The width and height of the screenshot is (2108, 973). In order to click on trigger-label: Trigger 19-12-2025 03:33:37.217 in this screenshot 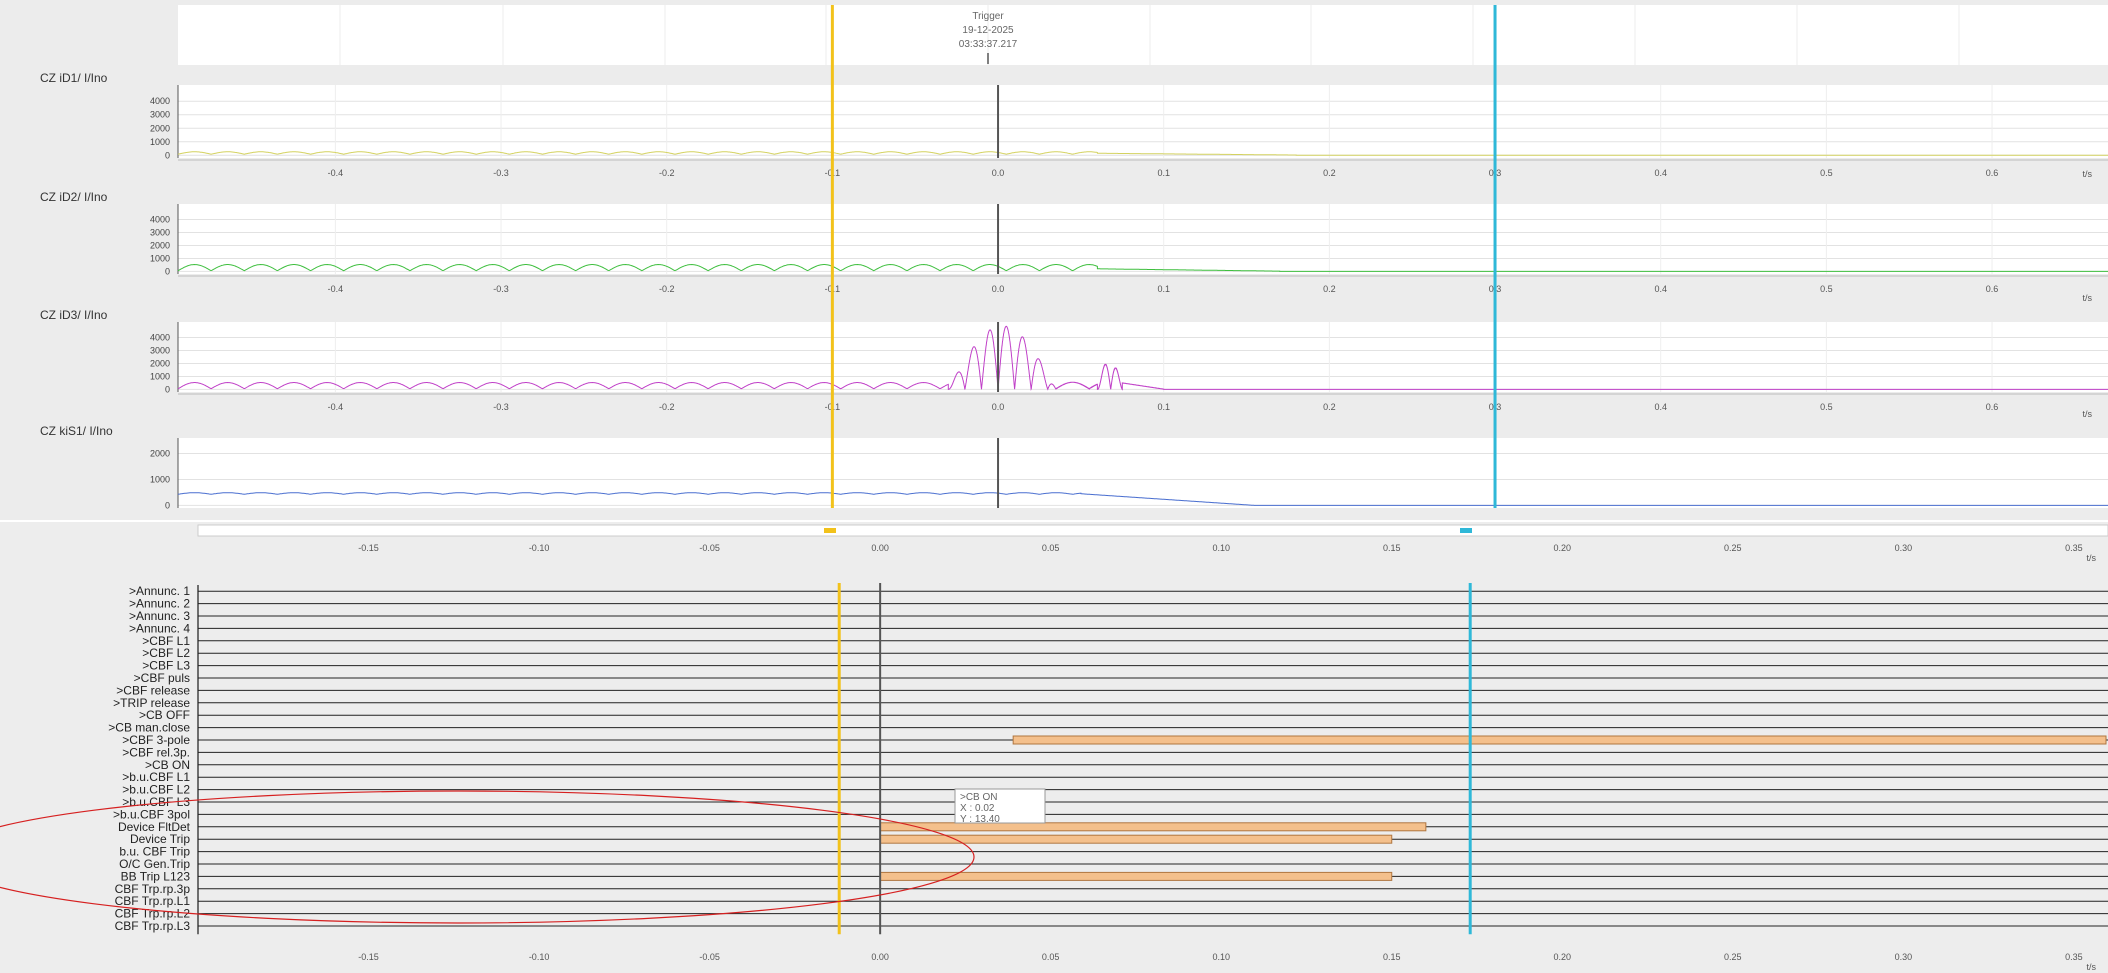, I will do `click(988, 30)`.